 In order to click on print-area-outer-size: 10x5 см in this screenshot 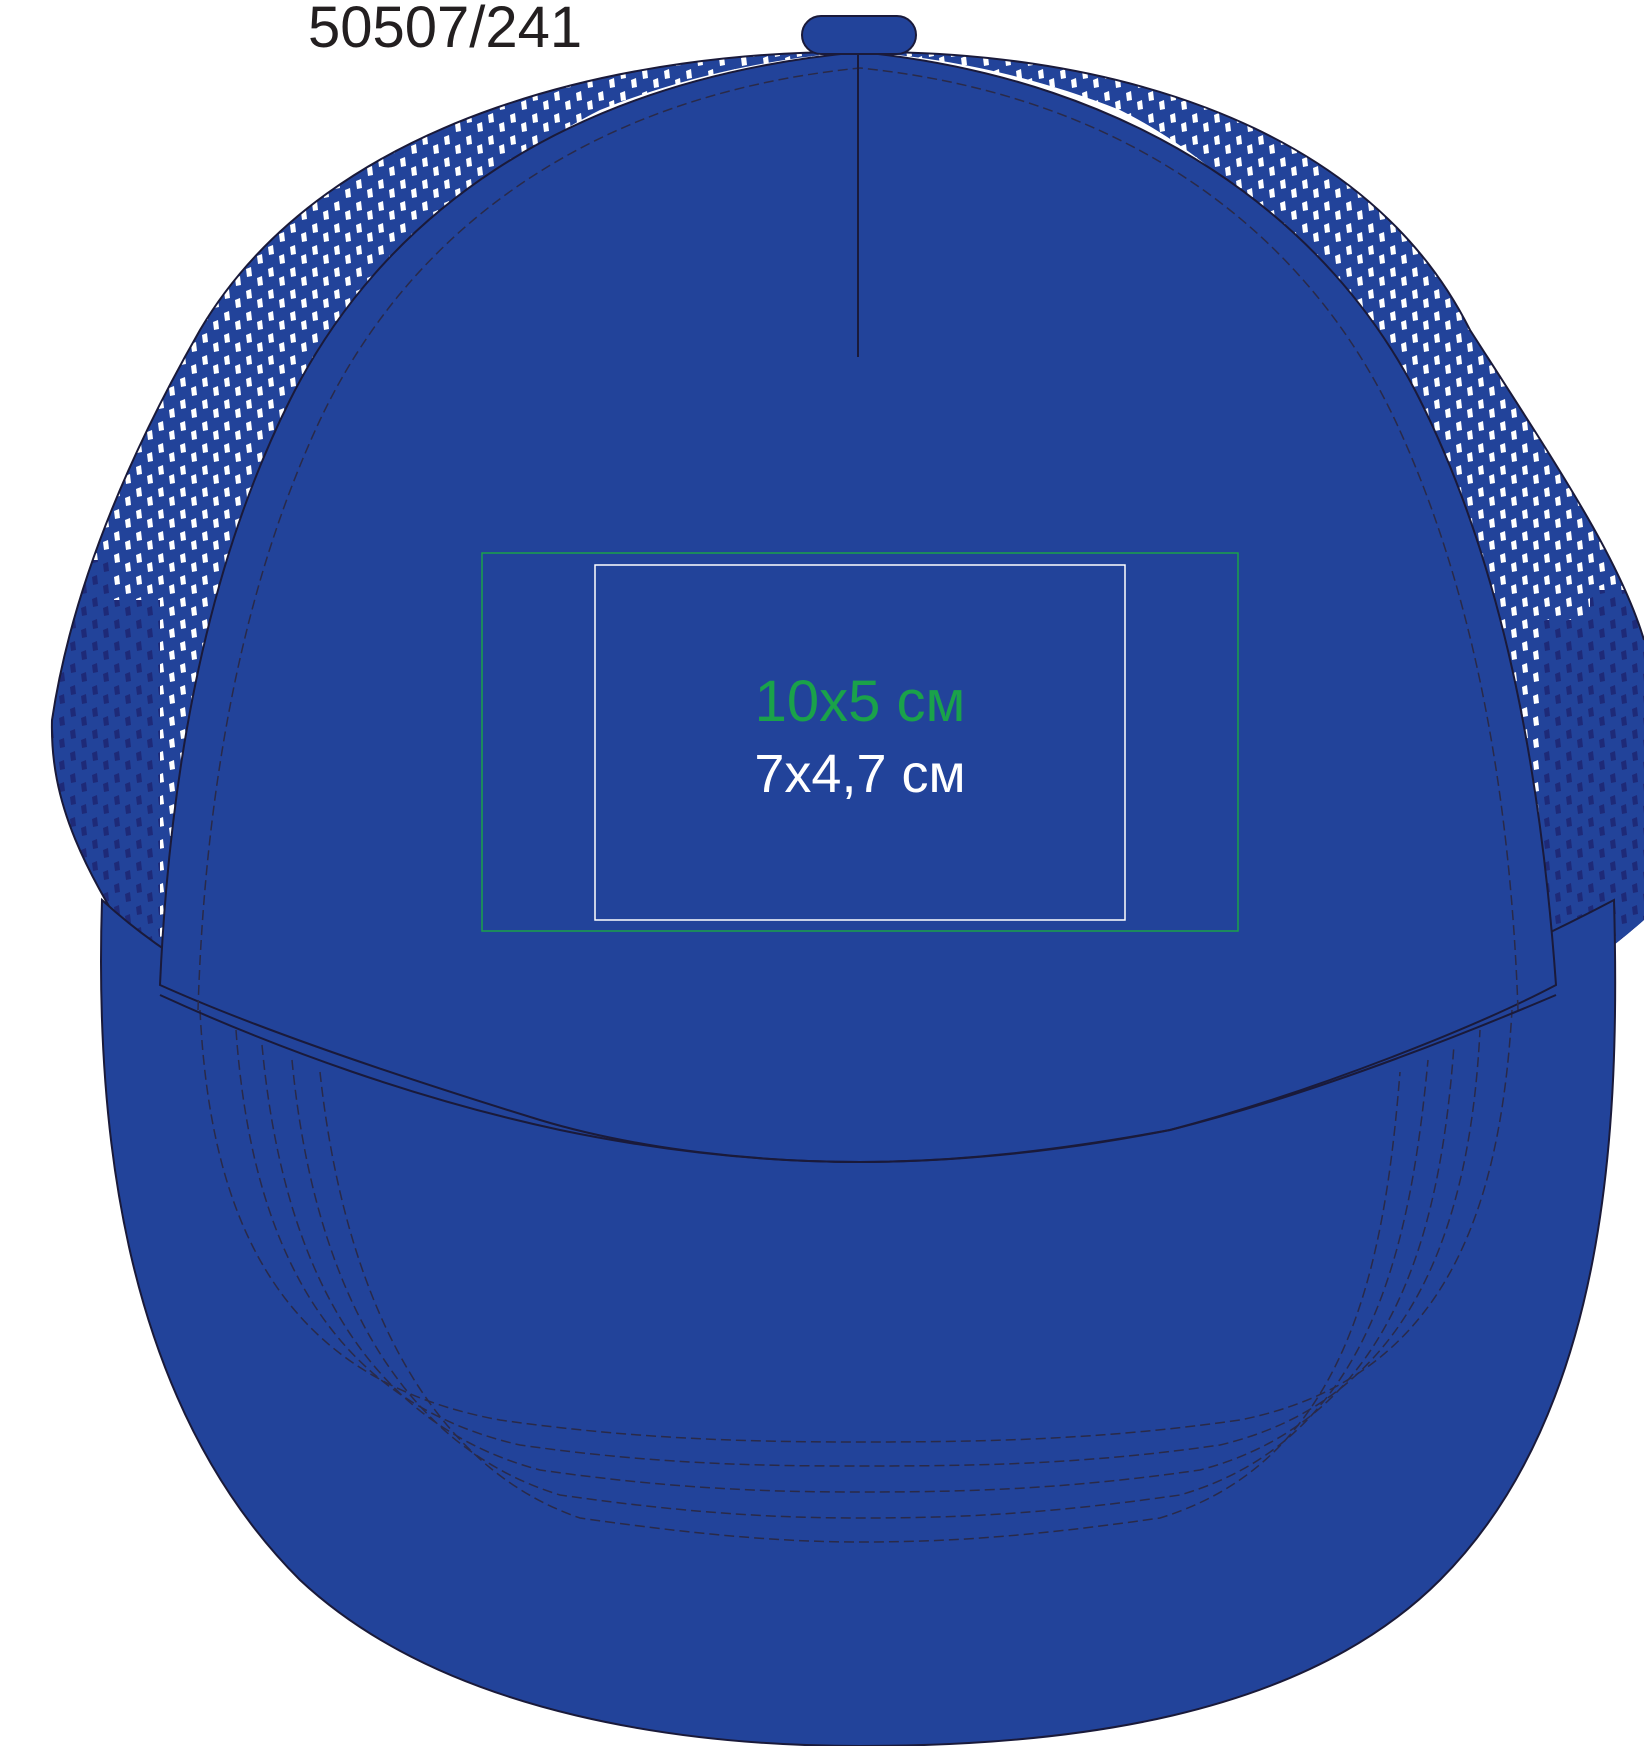, I will do `click(860, 701)`.